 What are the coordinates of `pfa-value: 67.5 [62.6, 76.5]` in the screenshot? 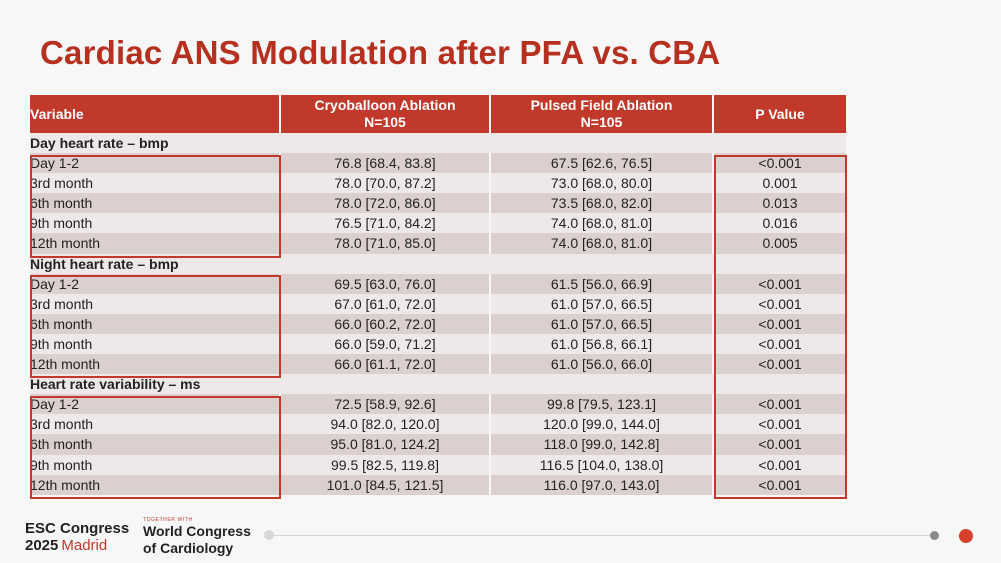 It's located at (601, 163).